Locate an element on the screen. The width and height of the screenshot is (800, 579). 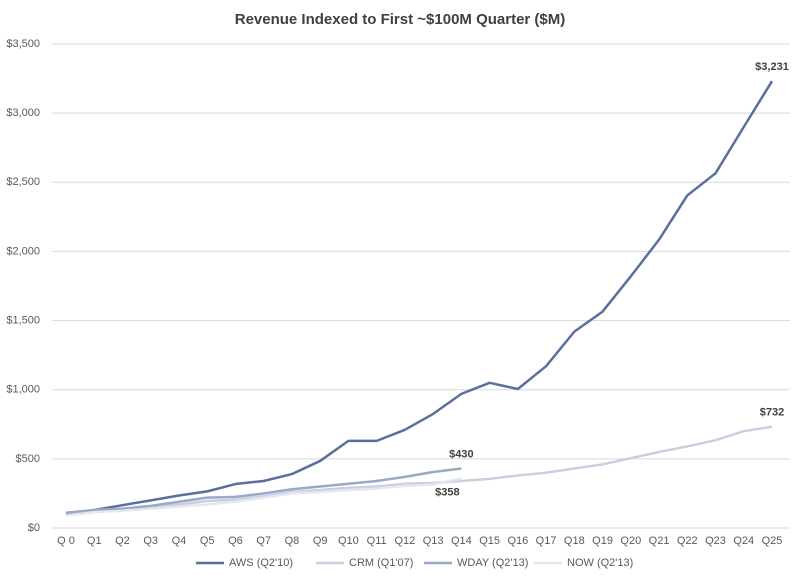
x-tick-label: Q6 is located at coordinates (235, 541).